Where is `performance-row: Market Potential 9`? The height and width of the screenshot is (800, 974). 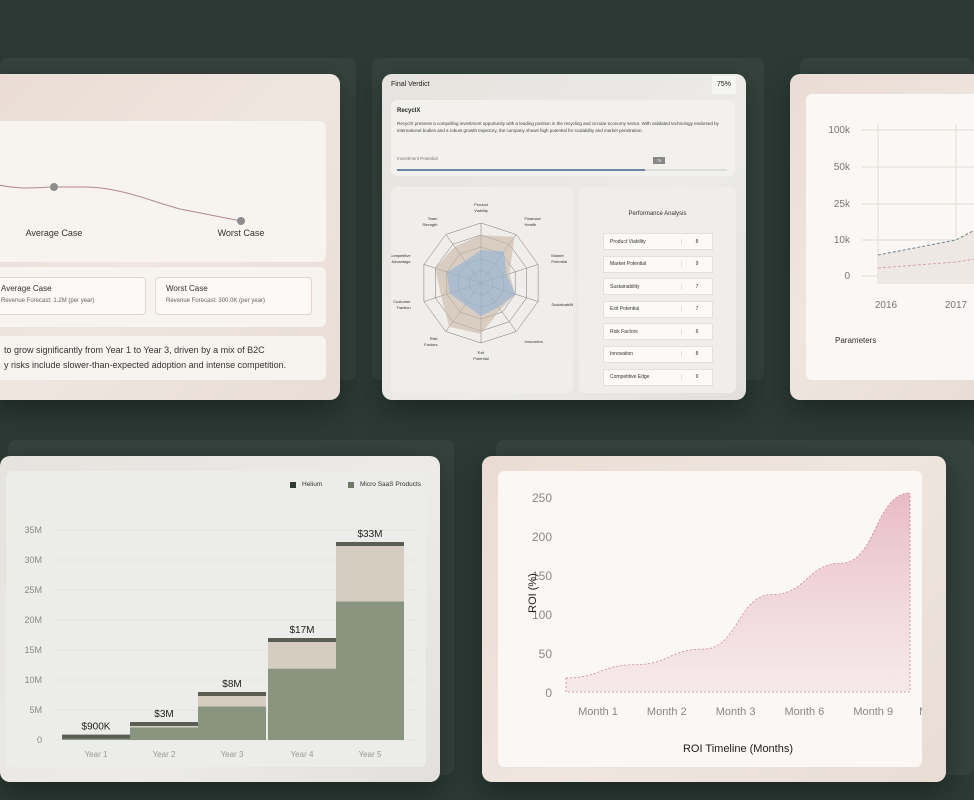
performance-row: Market Potential 9 is located at coordinates (658, 264).